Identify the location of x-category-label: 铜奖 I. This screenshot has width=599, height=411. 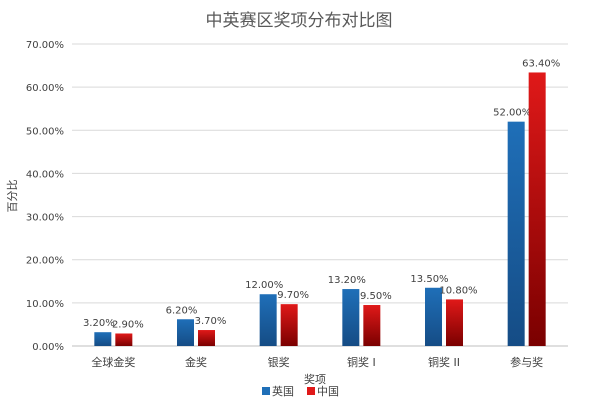
(361, 362).